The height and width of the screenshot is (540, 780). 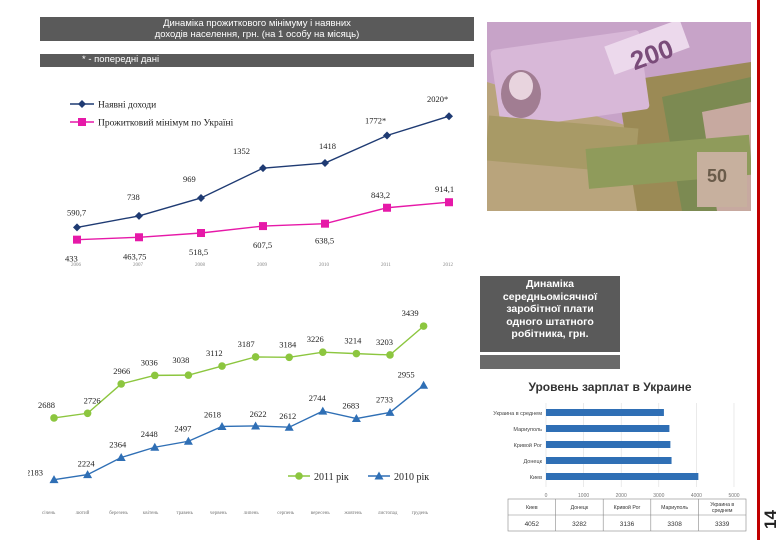 What do you see at coordinates (134, 256) in the screenshot?
I see `minimum-data-label: 463,75` at bounding box center [134, 256].